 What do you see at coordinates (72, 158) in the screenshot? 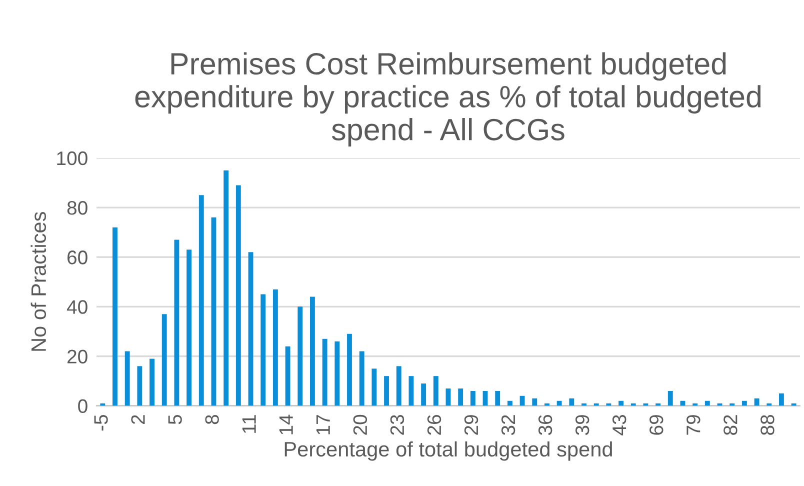
I see `y-tick-label: 100` at bounding box center [72, 158].